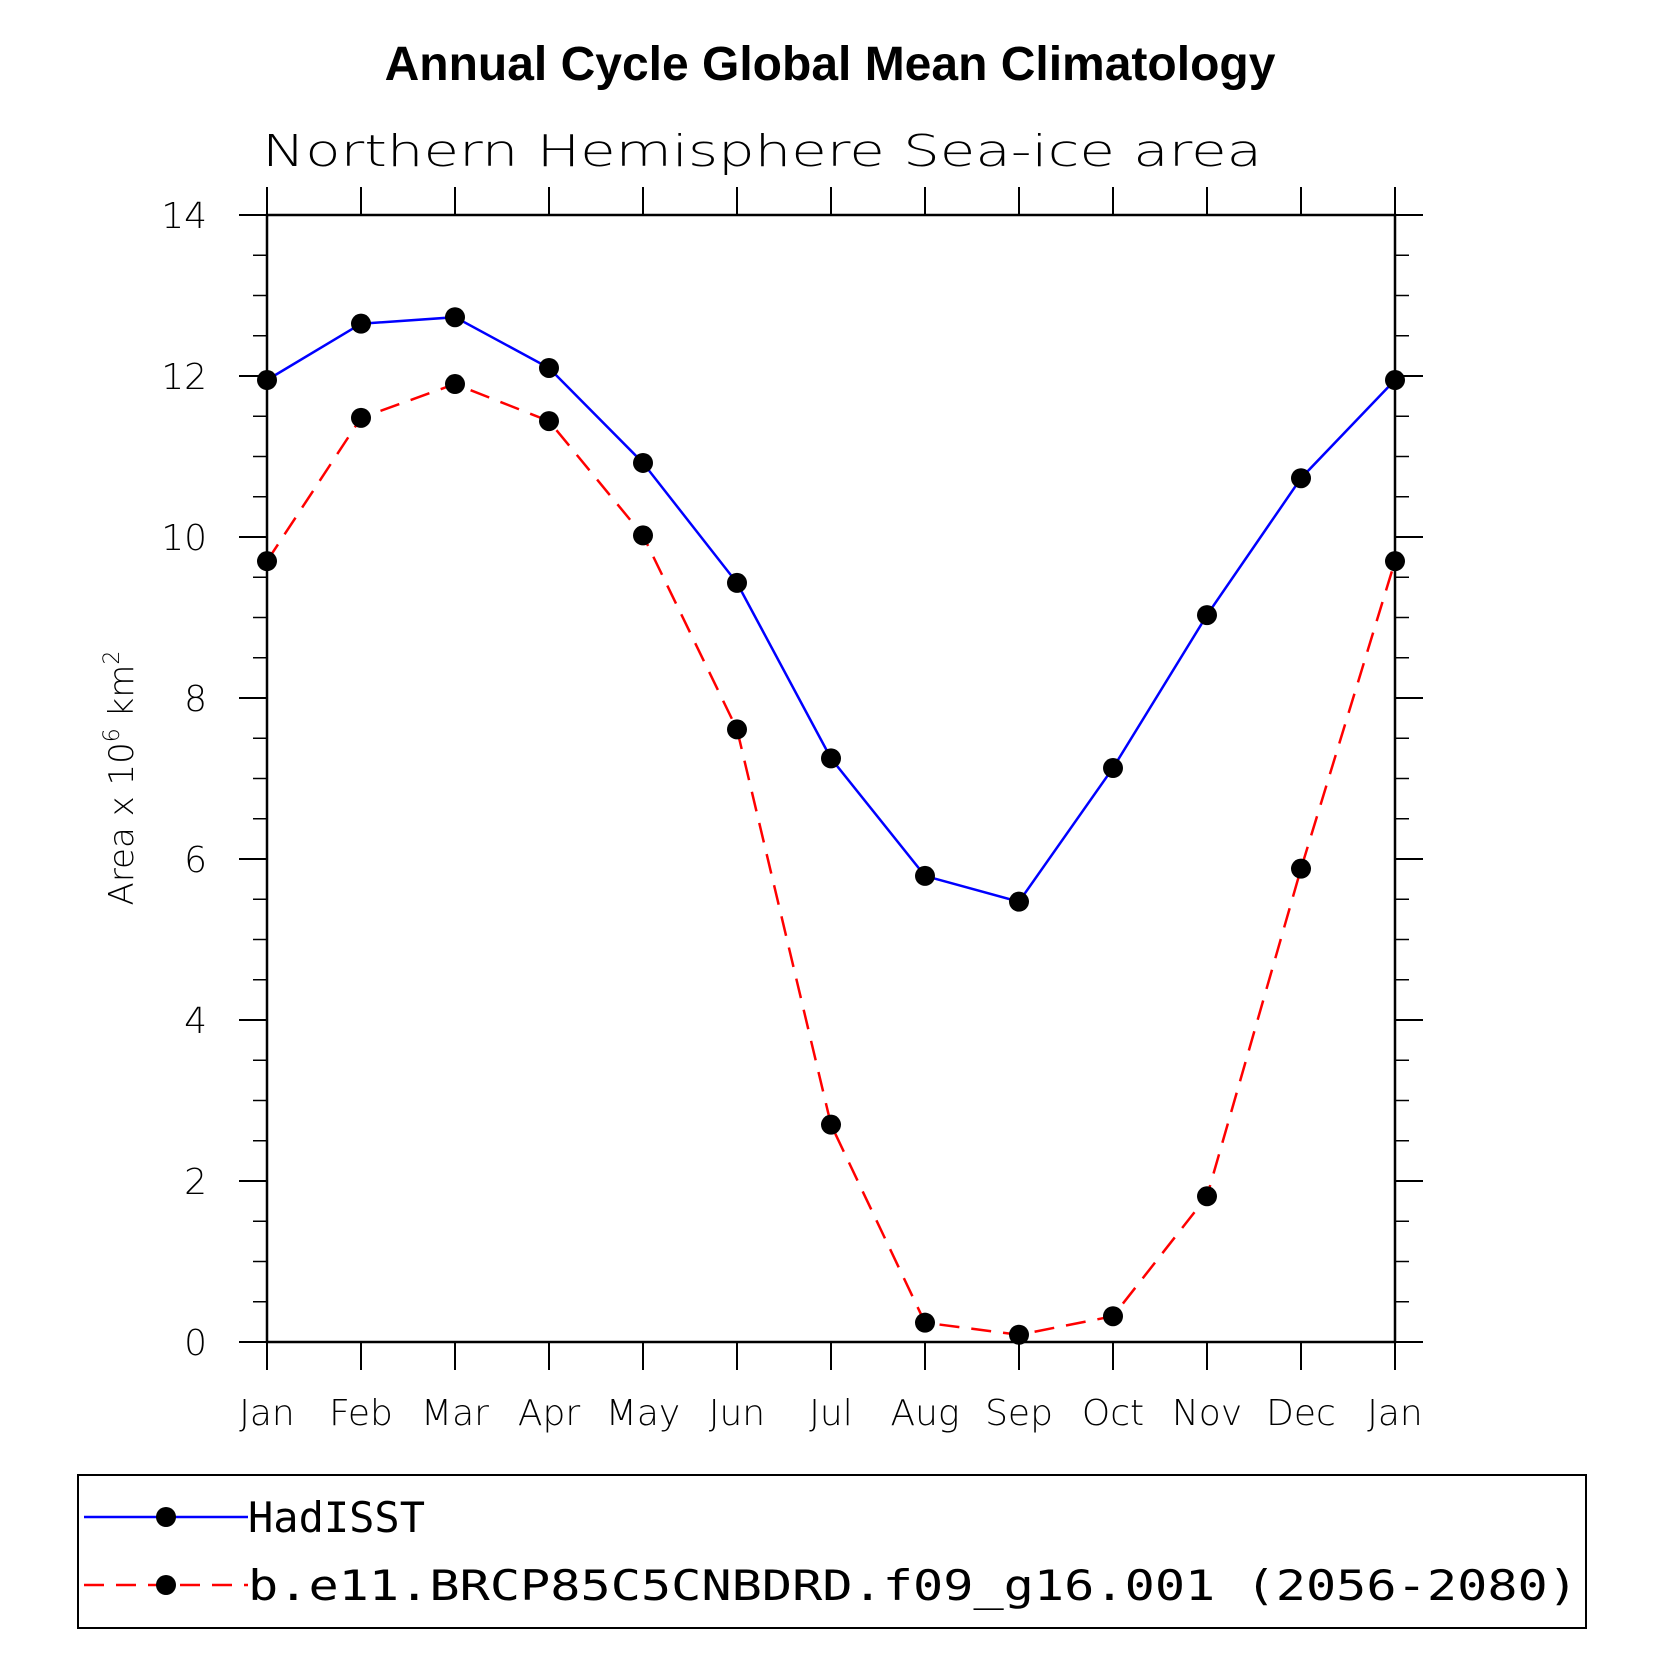  What do you see at coordinates (830, 64) in the screenshot?
I see `chart-title: Annual Cycle Global Mean Climatology` at bounding box center [830, 64].